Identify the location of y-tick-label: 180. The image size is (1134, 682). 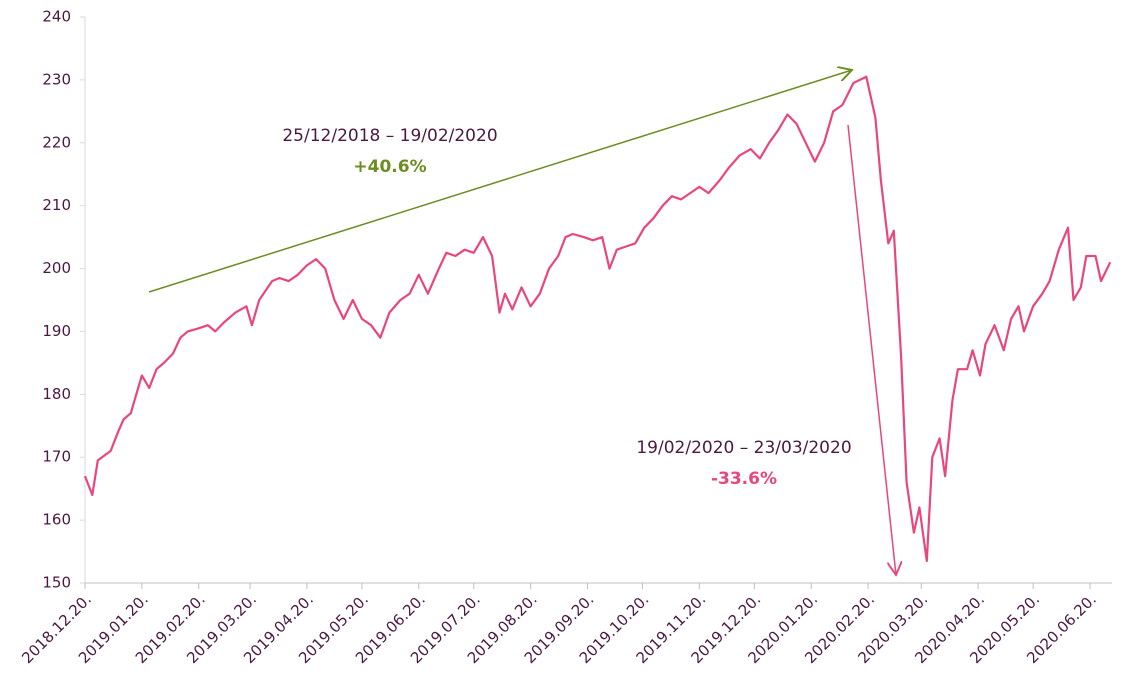
(56, 394).